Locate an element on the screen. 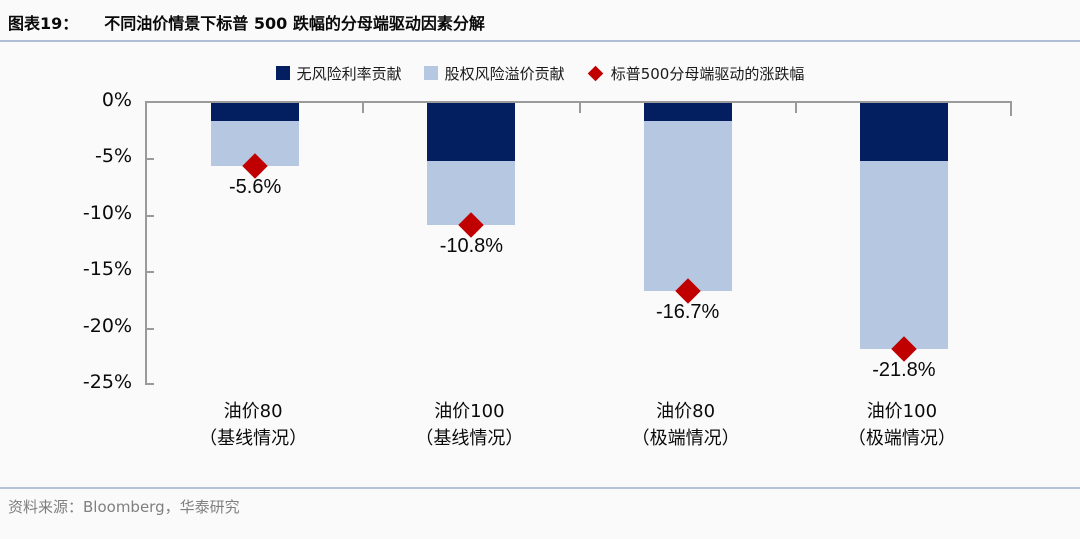 This screenshot has width=1080, height=539. y-tick-label: -10% is located at coordinates (107, 212).